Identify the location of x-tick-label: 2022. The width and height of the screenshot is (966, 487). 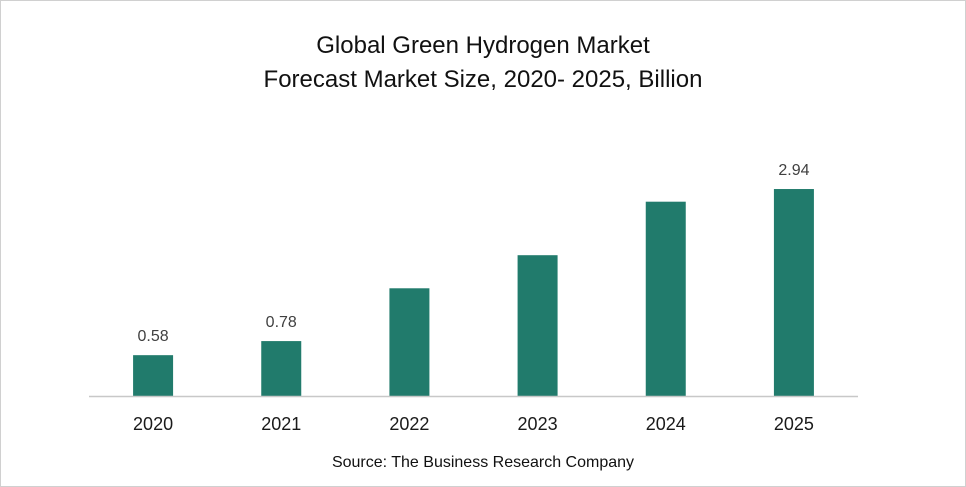
(409, 424).